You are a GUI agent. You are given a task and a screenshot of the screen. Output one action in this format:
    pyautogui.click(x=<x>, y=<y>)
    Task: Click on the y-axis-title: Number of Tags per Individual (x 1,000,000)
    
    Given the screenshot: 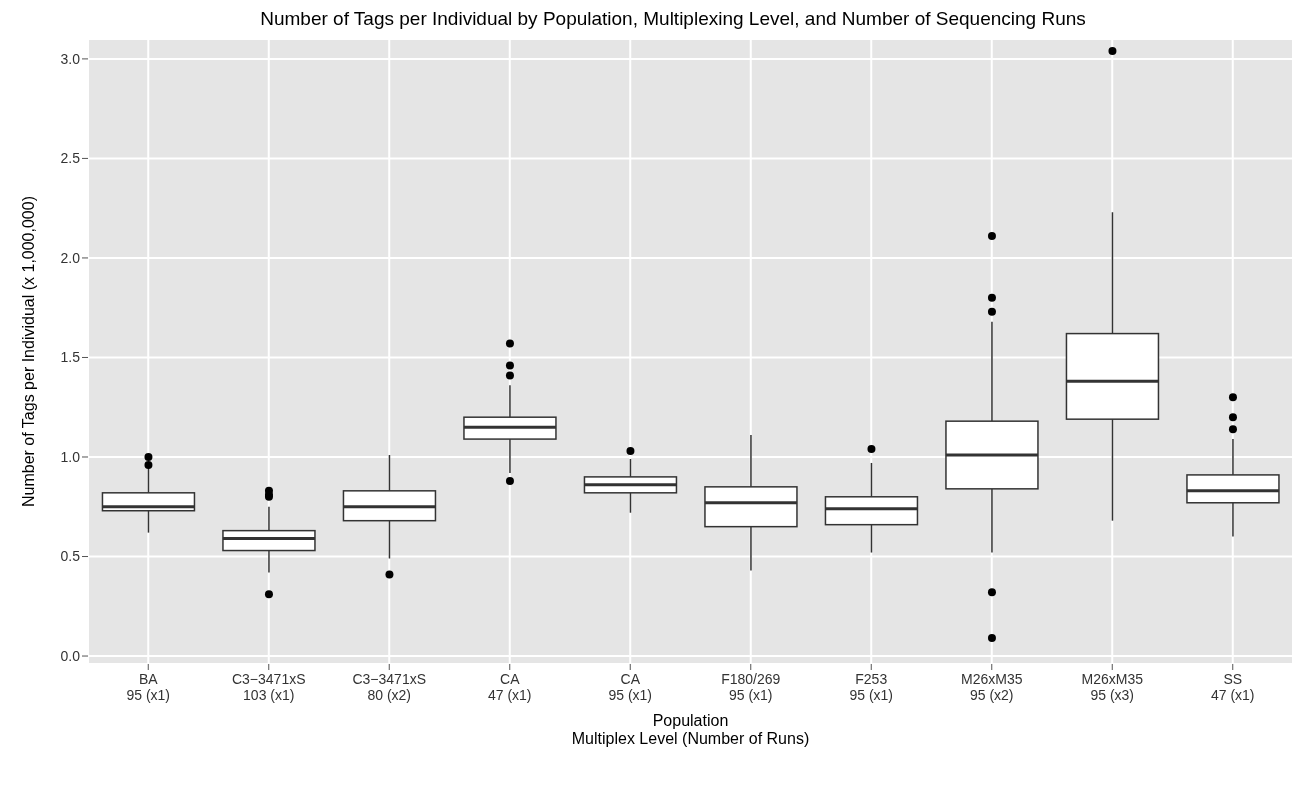 What is the action you would take?
    pyautogui.click(x=28, y=351)
    